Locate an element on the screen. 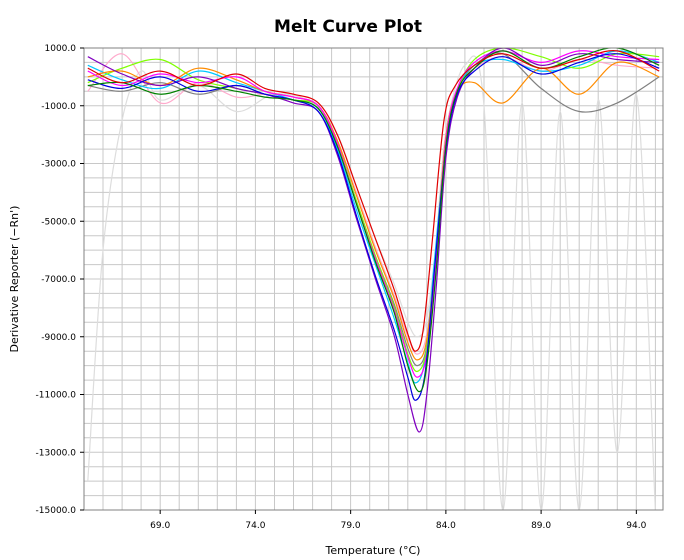 This screenshot has height=560, width=684. y-tick-label: -3000.0 is located at coordinates (58, 165).